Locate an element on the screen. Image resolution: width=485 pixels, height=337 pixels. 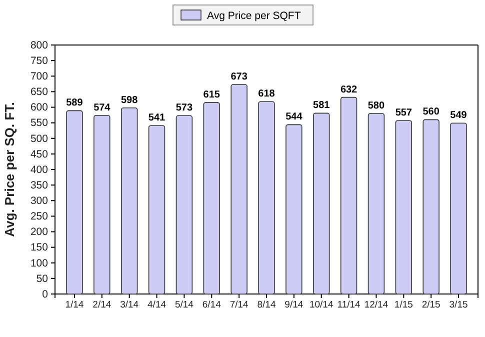
y-tick-label: 250 is located at coordinates (39, 216).